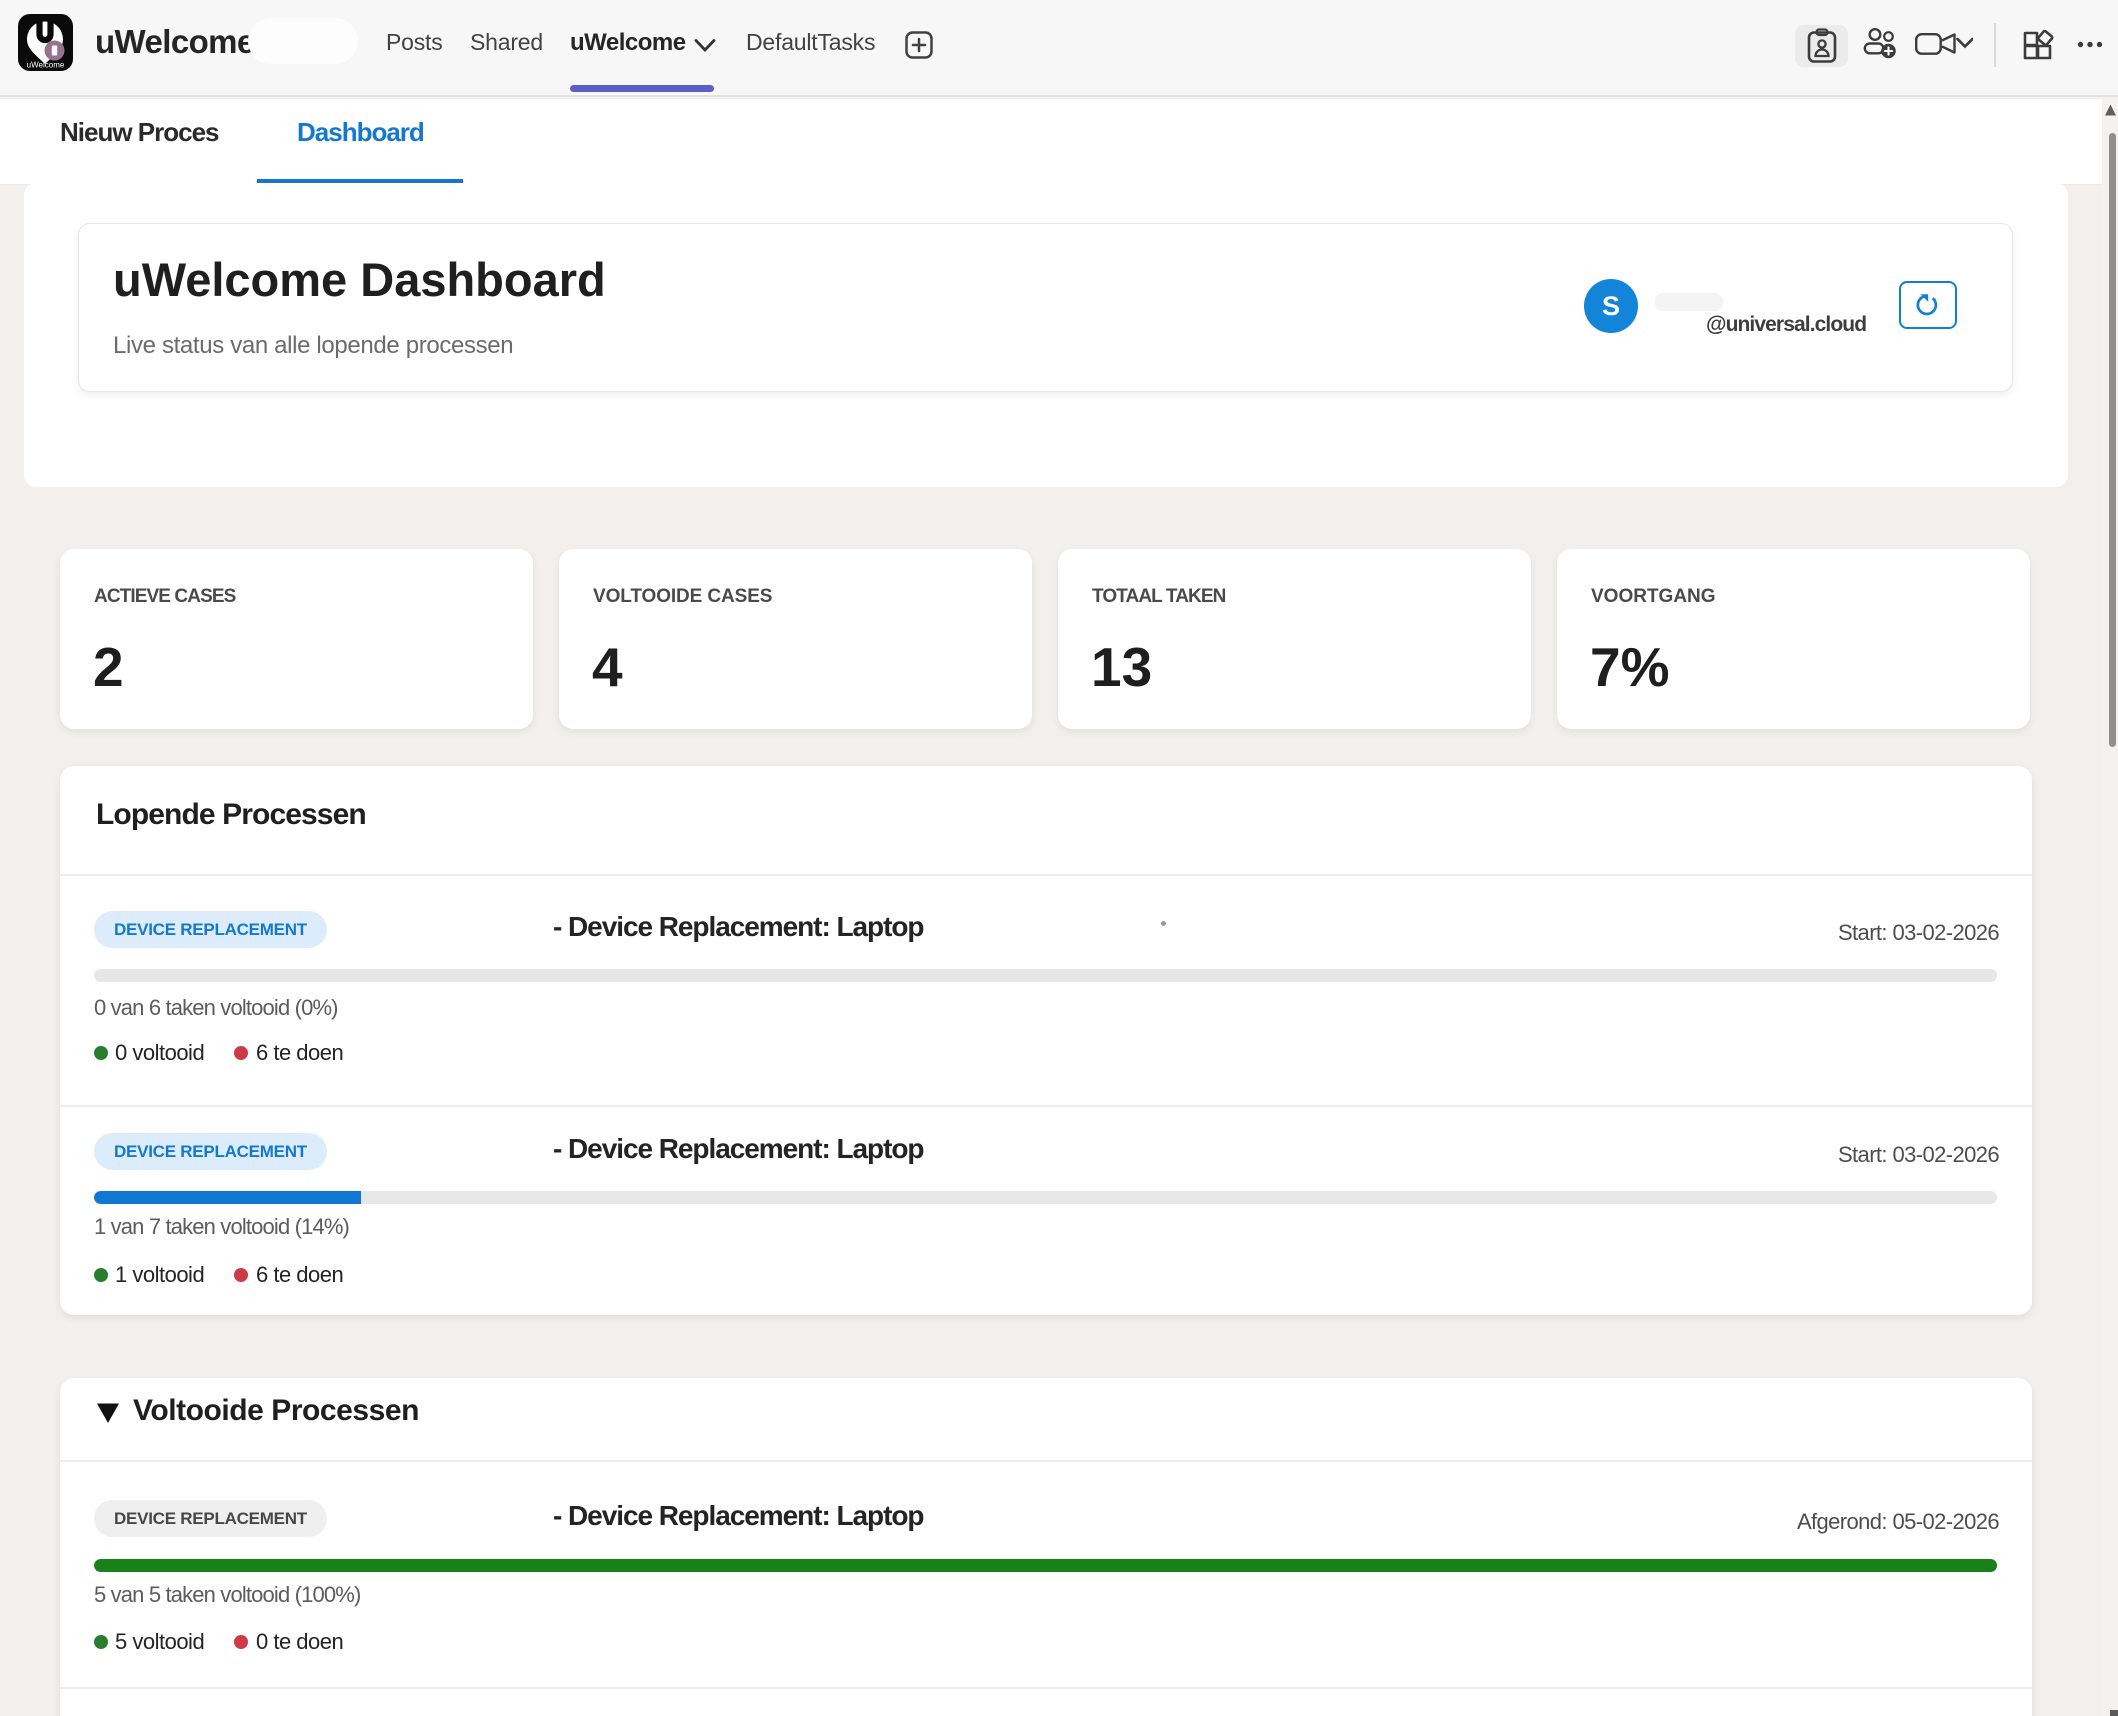 The width and height of the screenshot is (2118, 1716). Describe the element at coordinates (46, 65) in the screenshot. I see `svg-text: uWelcome` at that location.